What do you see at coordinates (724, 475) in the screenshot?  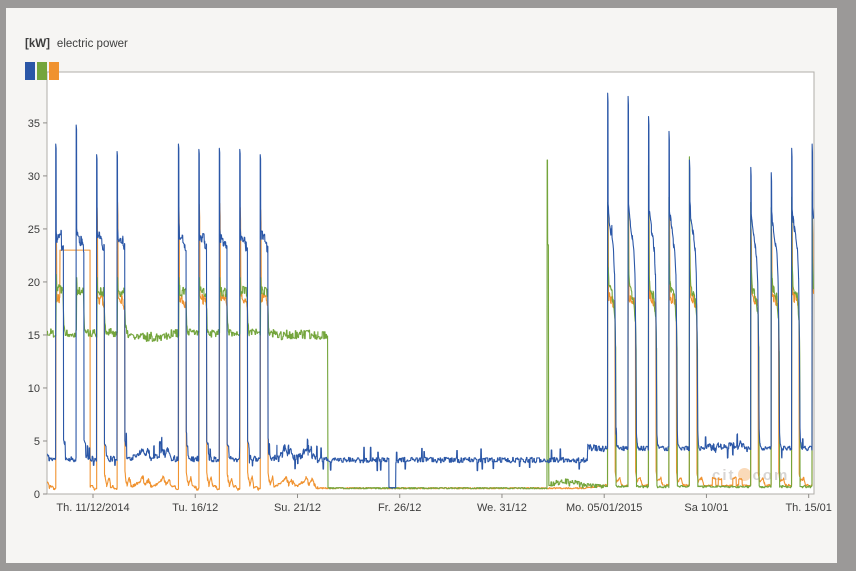 I see `watermark-text-left: cit` at bounding box center [724, 475].